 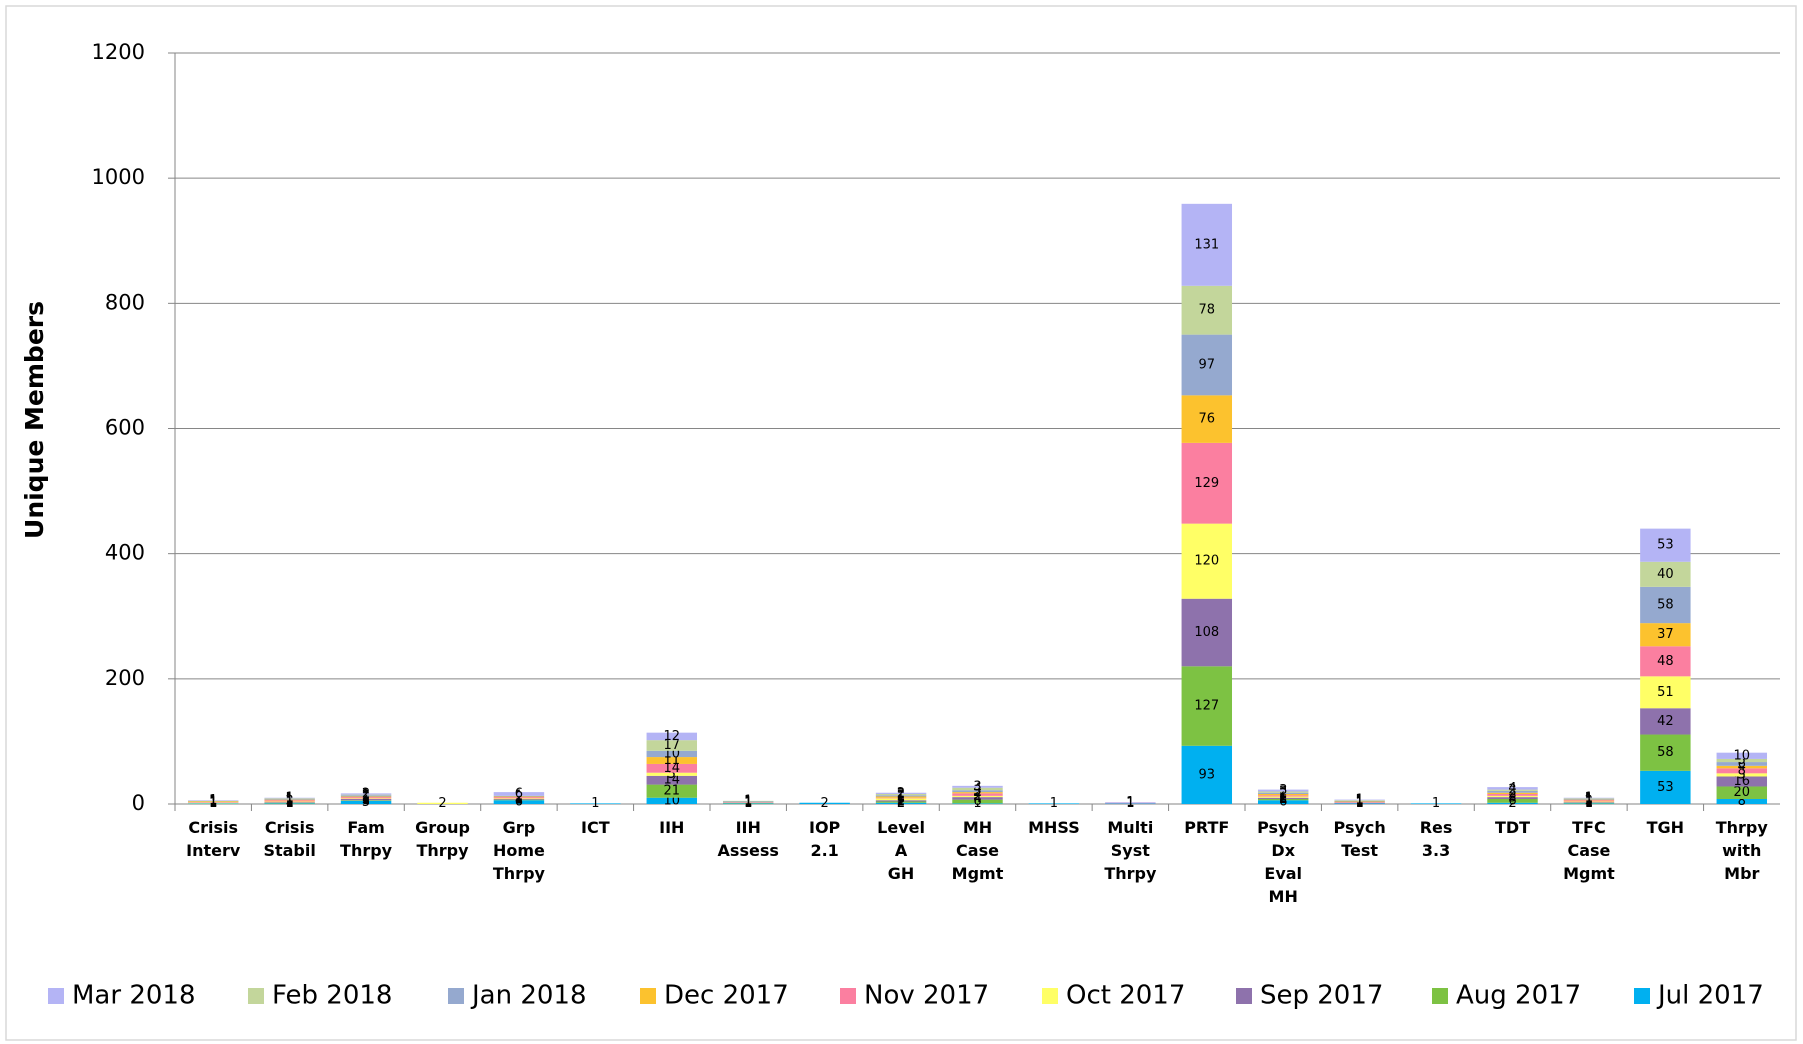 I want to click on legend-label: Jul 2017, so click(x=1710, y=996).